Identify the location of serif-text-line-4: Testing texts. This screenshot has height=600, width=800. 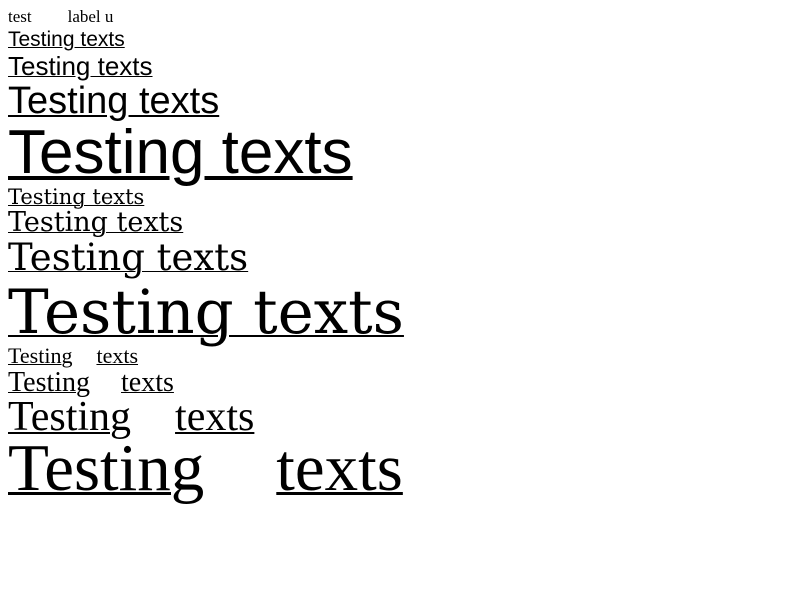
(206, 312).